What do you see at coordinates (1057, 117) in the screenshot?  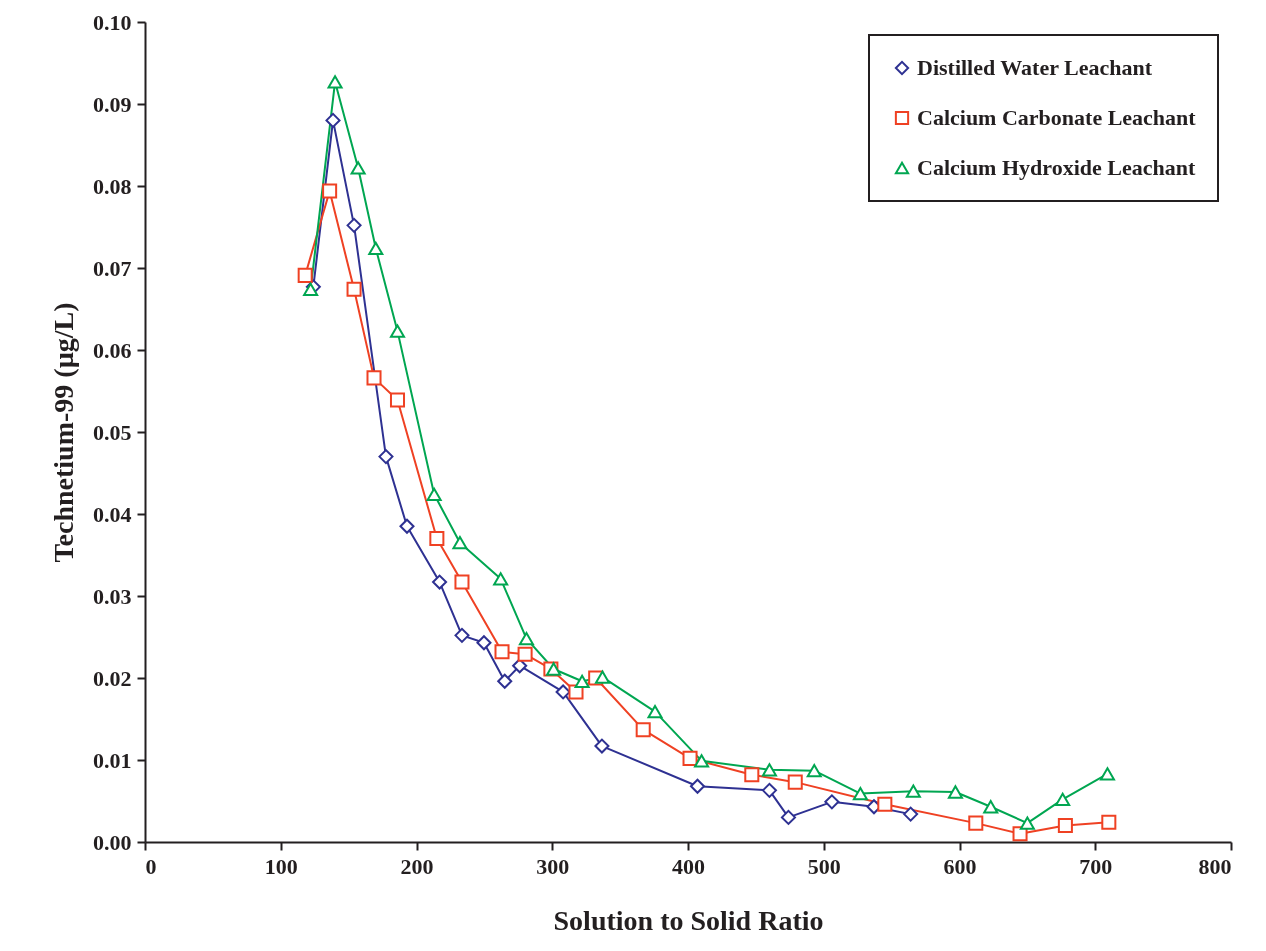 I see `legend-label: Calcium Carbonate Leachant` at bounding box center [1057, 117].